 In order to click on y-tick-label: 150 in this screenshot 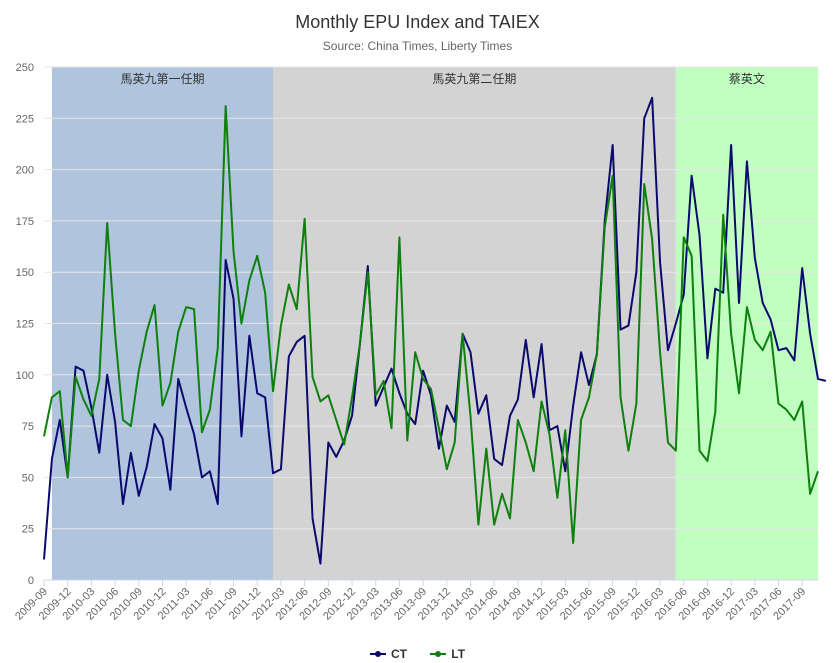, I will do `click(25, 273)`.